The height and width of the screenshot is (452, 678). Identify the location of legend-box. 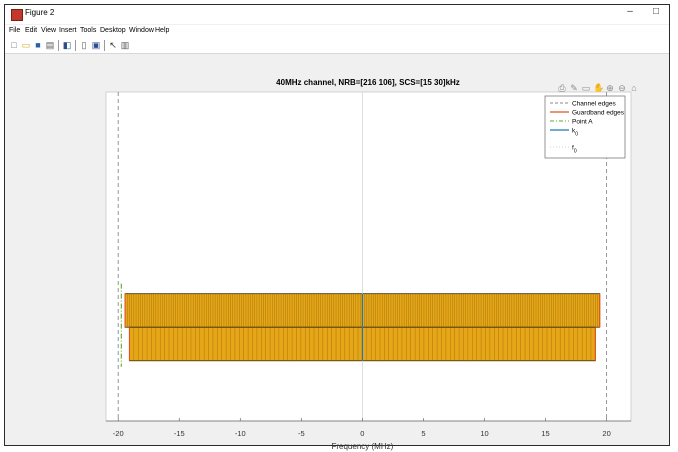
(585, 127).